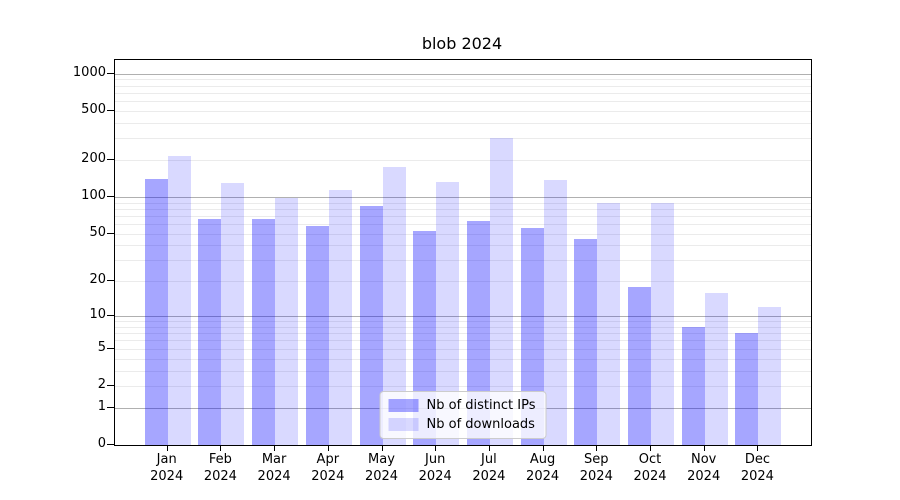  Describe the element at coordinates (770, 376) in the screenshot. I see `bar-downloads-dec` at that location.